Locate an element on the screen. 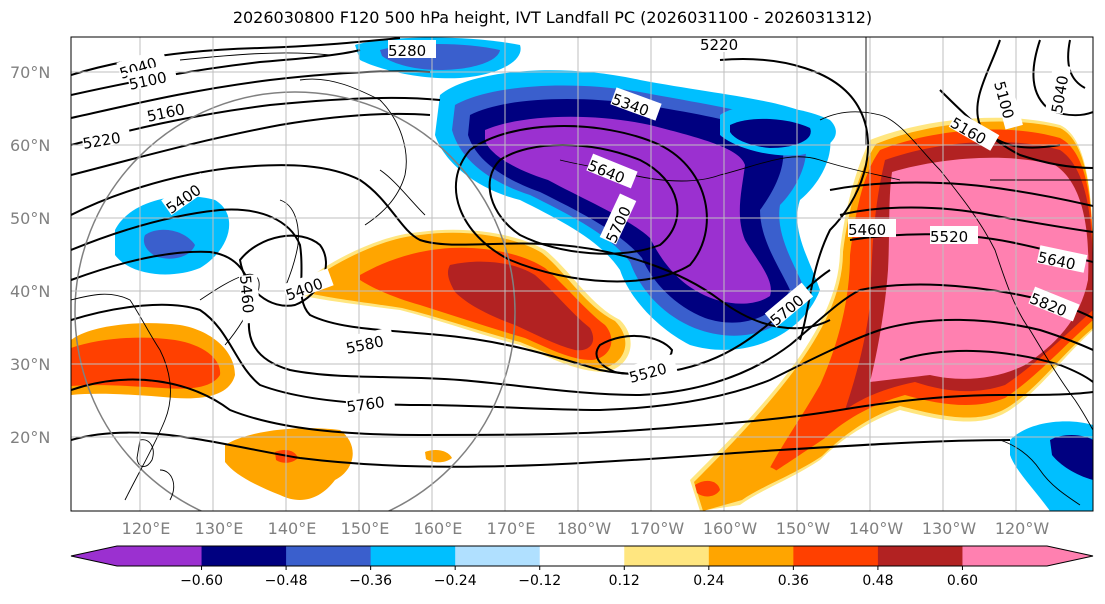 The height and width of the screenshot is (604, 1105). contour-label: 5760 is located at coordinates (365, 404).